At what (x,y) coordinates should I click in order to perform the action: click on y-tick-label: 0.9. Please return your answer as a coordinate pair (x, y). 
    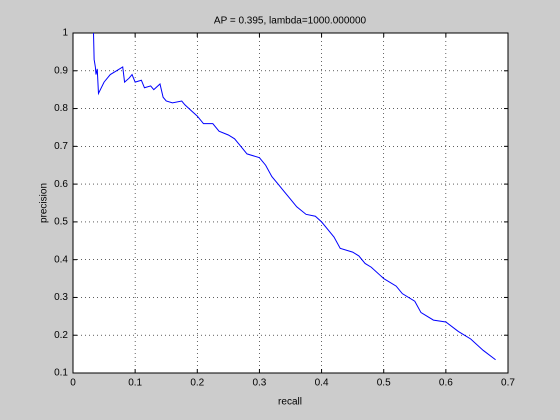
    Looking at the image, I should click on (61, 70).